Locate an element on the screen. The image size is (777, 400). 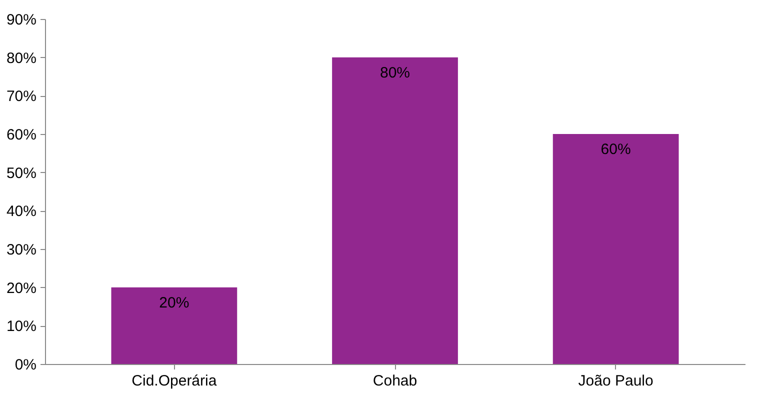
data-label: 20% is located at coordinates (174, 303).